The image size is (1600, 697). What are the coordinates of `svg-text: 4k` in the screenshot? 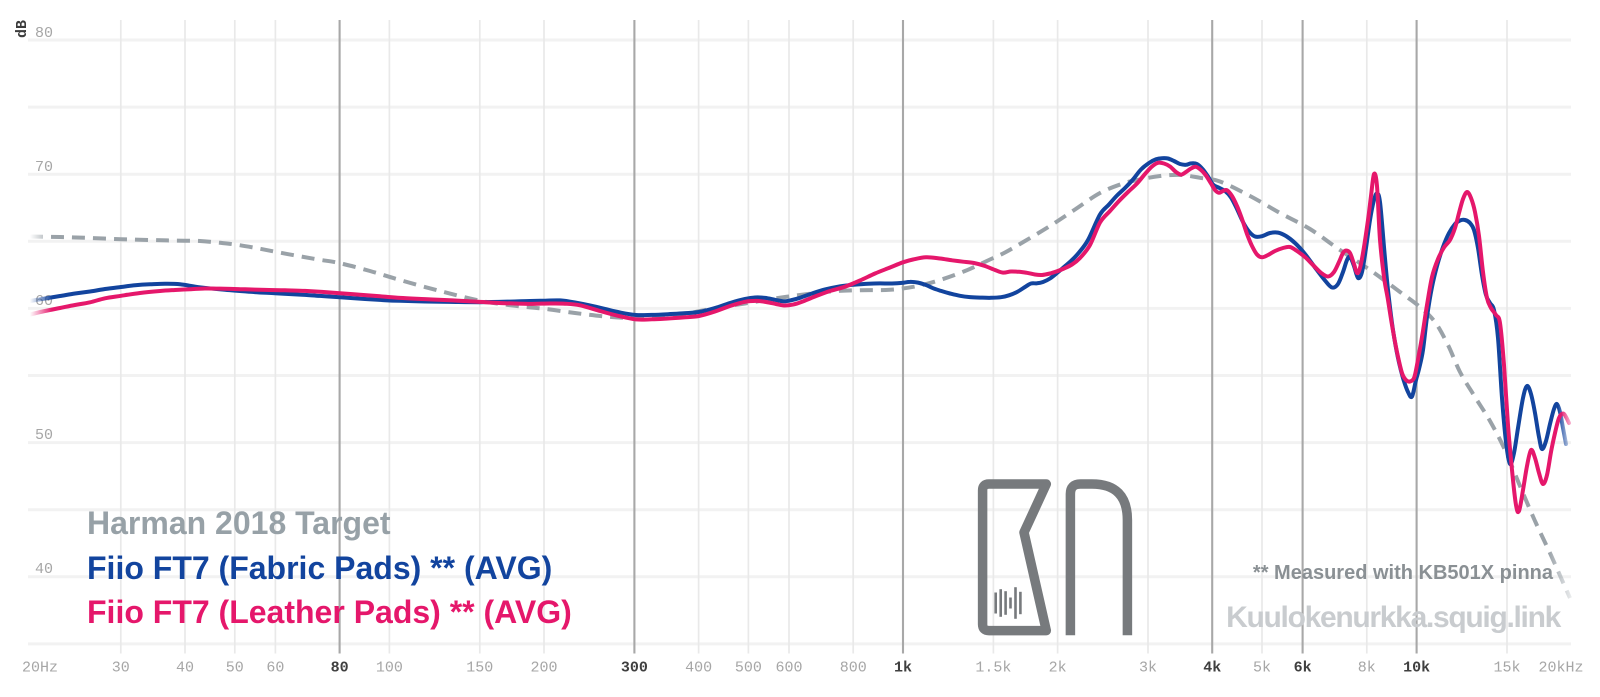 It's located at (1212, 668).